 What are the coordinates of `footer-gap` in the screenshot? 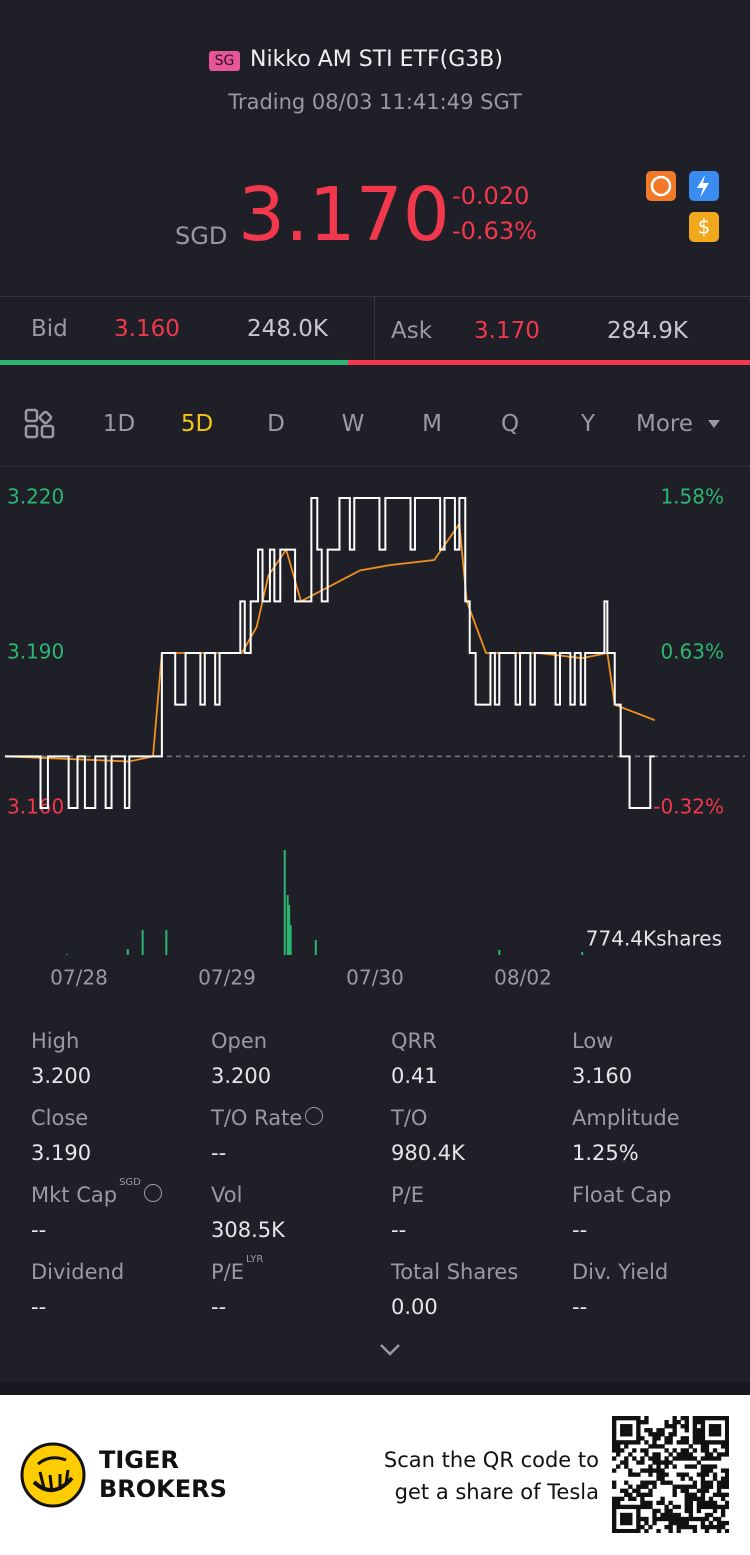 It's located at (375, 1388).